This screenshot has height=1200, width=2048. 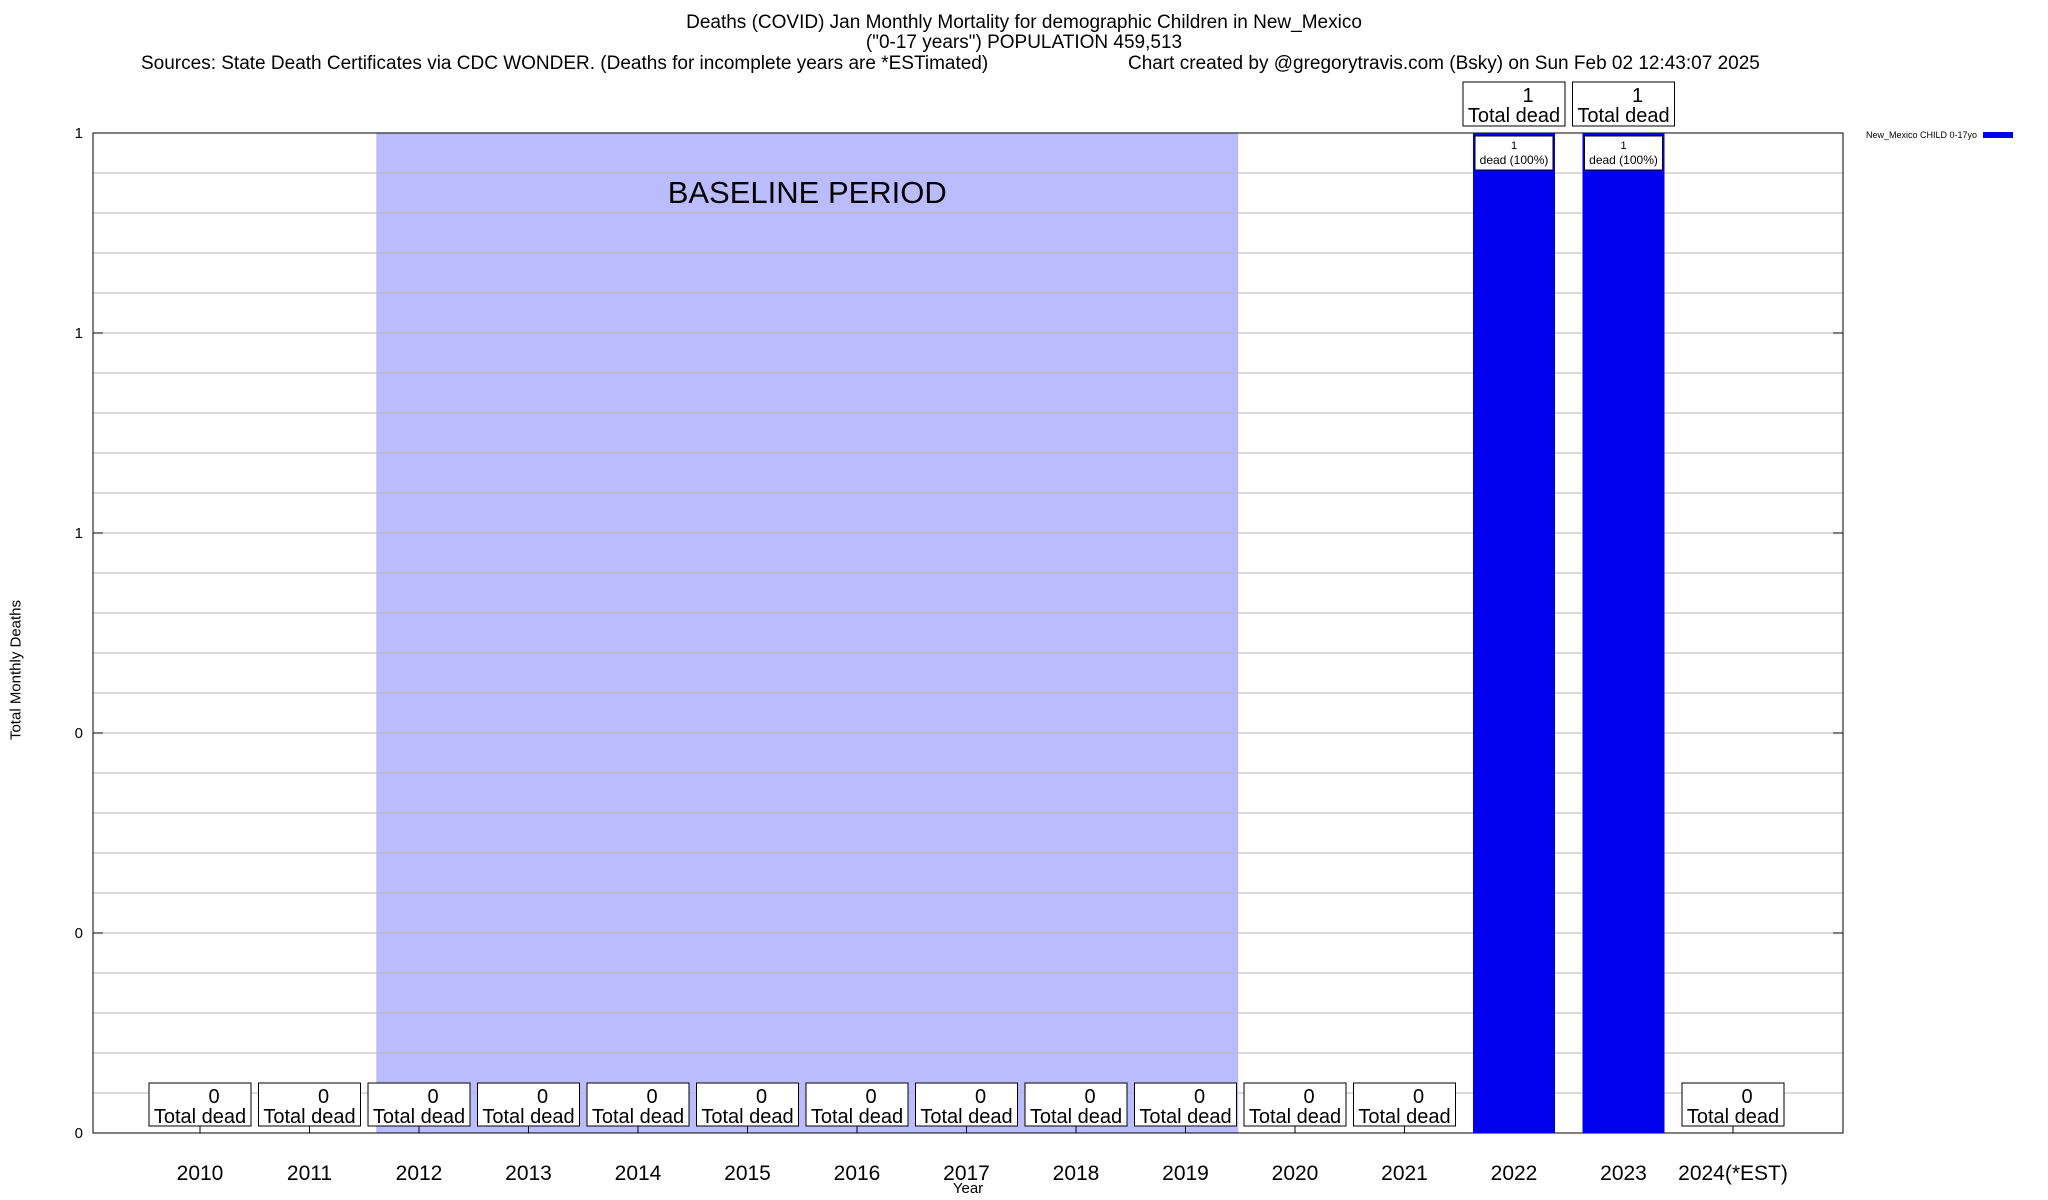 I want to click on chart-subtitle: ("0-17 years") POPULATION 459,513, so click(x=1024, y=42).